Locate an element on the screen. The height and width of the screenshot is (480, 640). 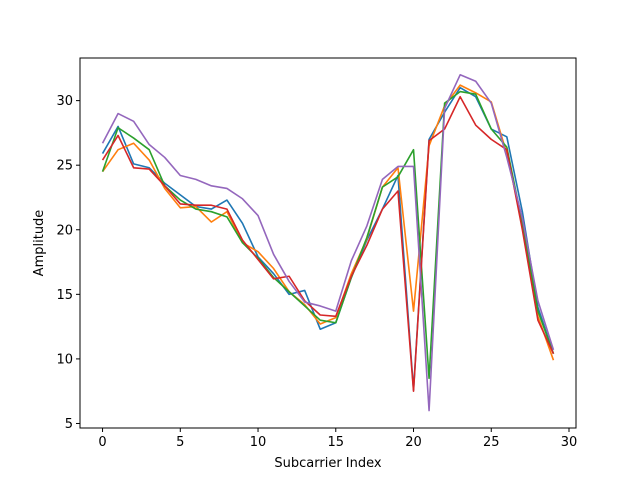
x-tick-label: 5 is located at coordinates (180, 442).